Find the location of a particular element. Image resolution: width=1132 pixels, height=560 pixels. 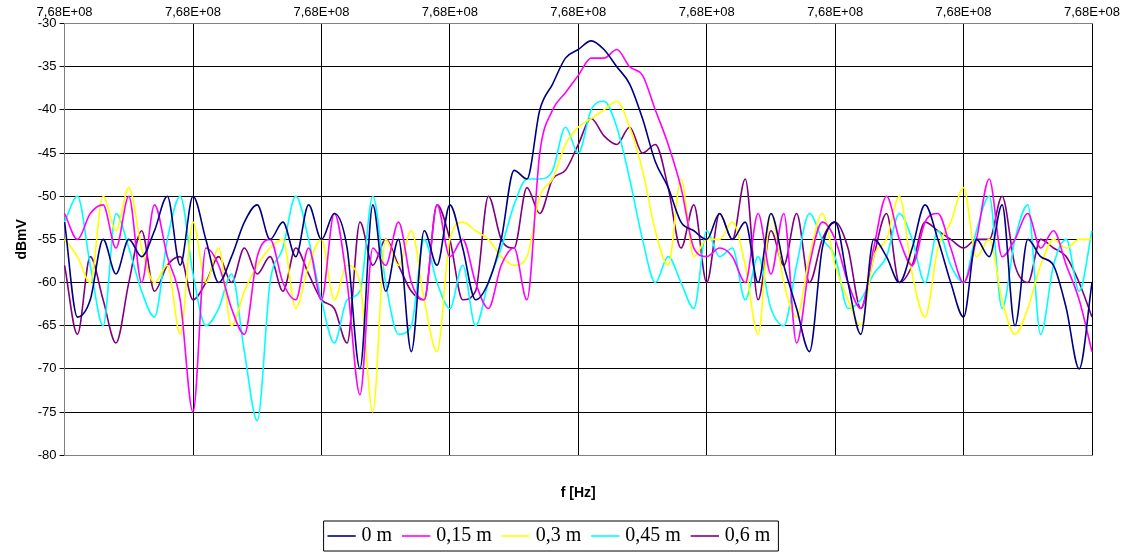

y-tick-label: -45 is located at coordinates (47, 152).